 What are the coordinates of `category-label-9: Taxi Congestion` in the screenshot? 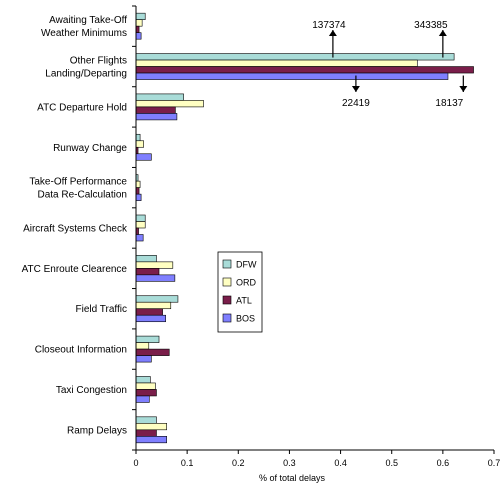 It's located at (91, 390).